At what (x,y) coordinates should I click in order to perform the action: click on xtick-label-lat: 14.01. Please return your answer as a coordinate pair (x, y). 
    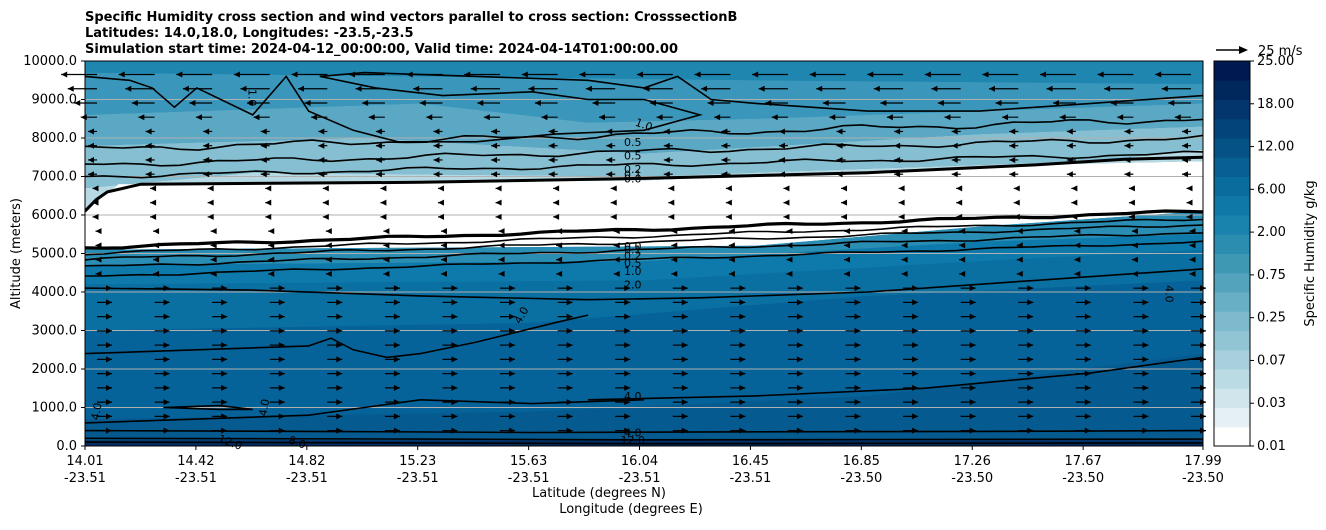
    Looking at the image, I should click on (84, 461).